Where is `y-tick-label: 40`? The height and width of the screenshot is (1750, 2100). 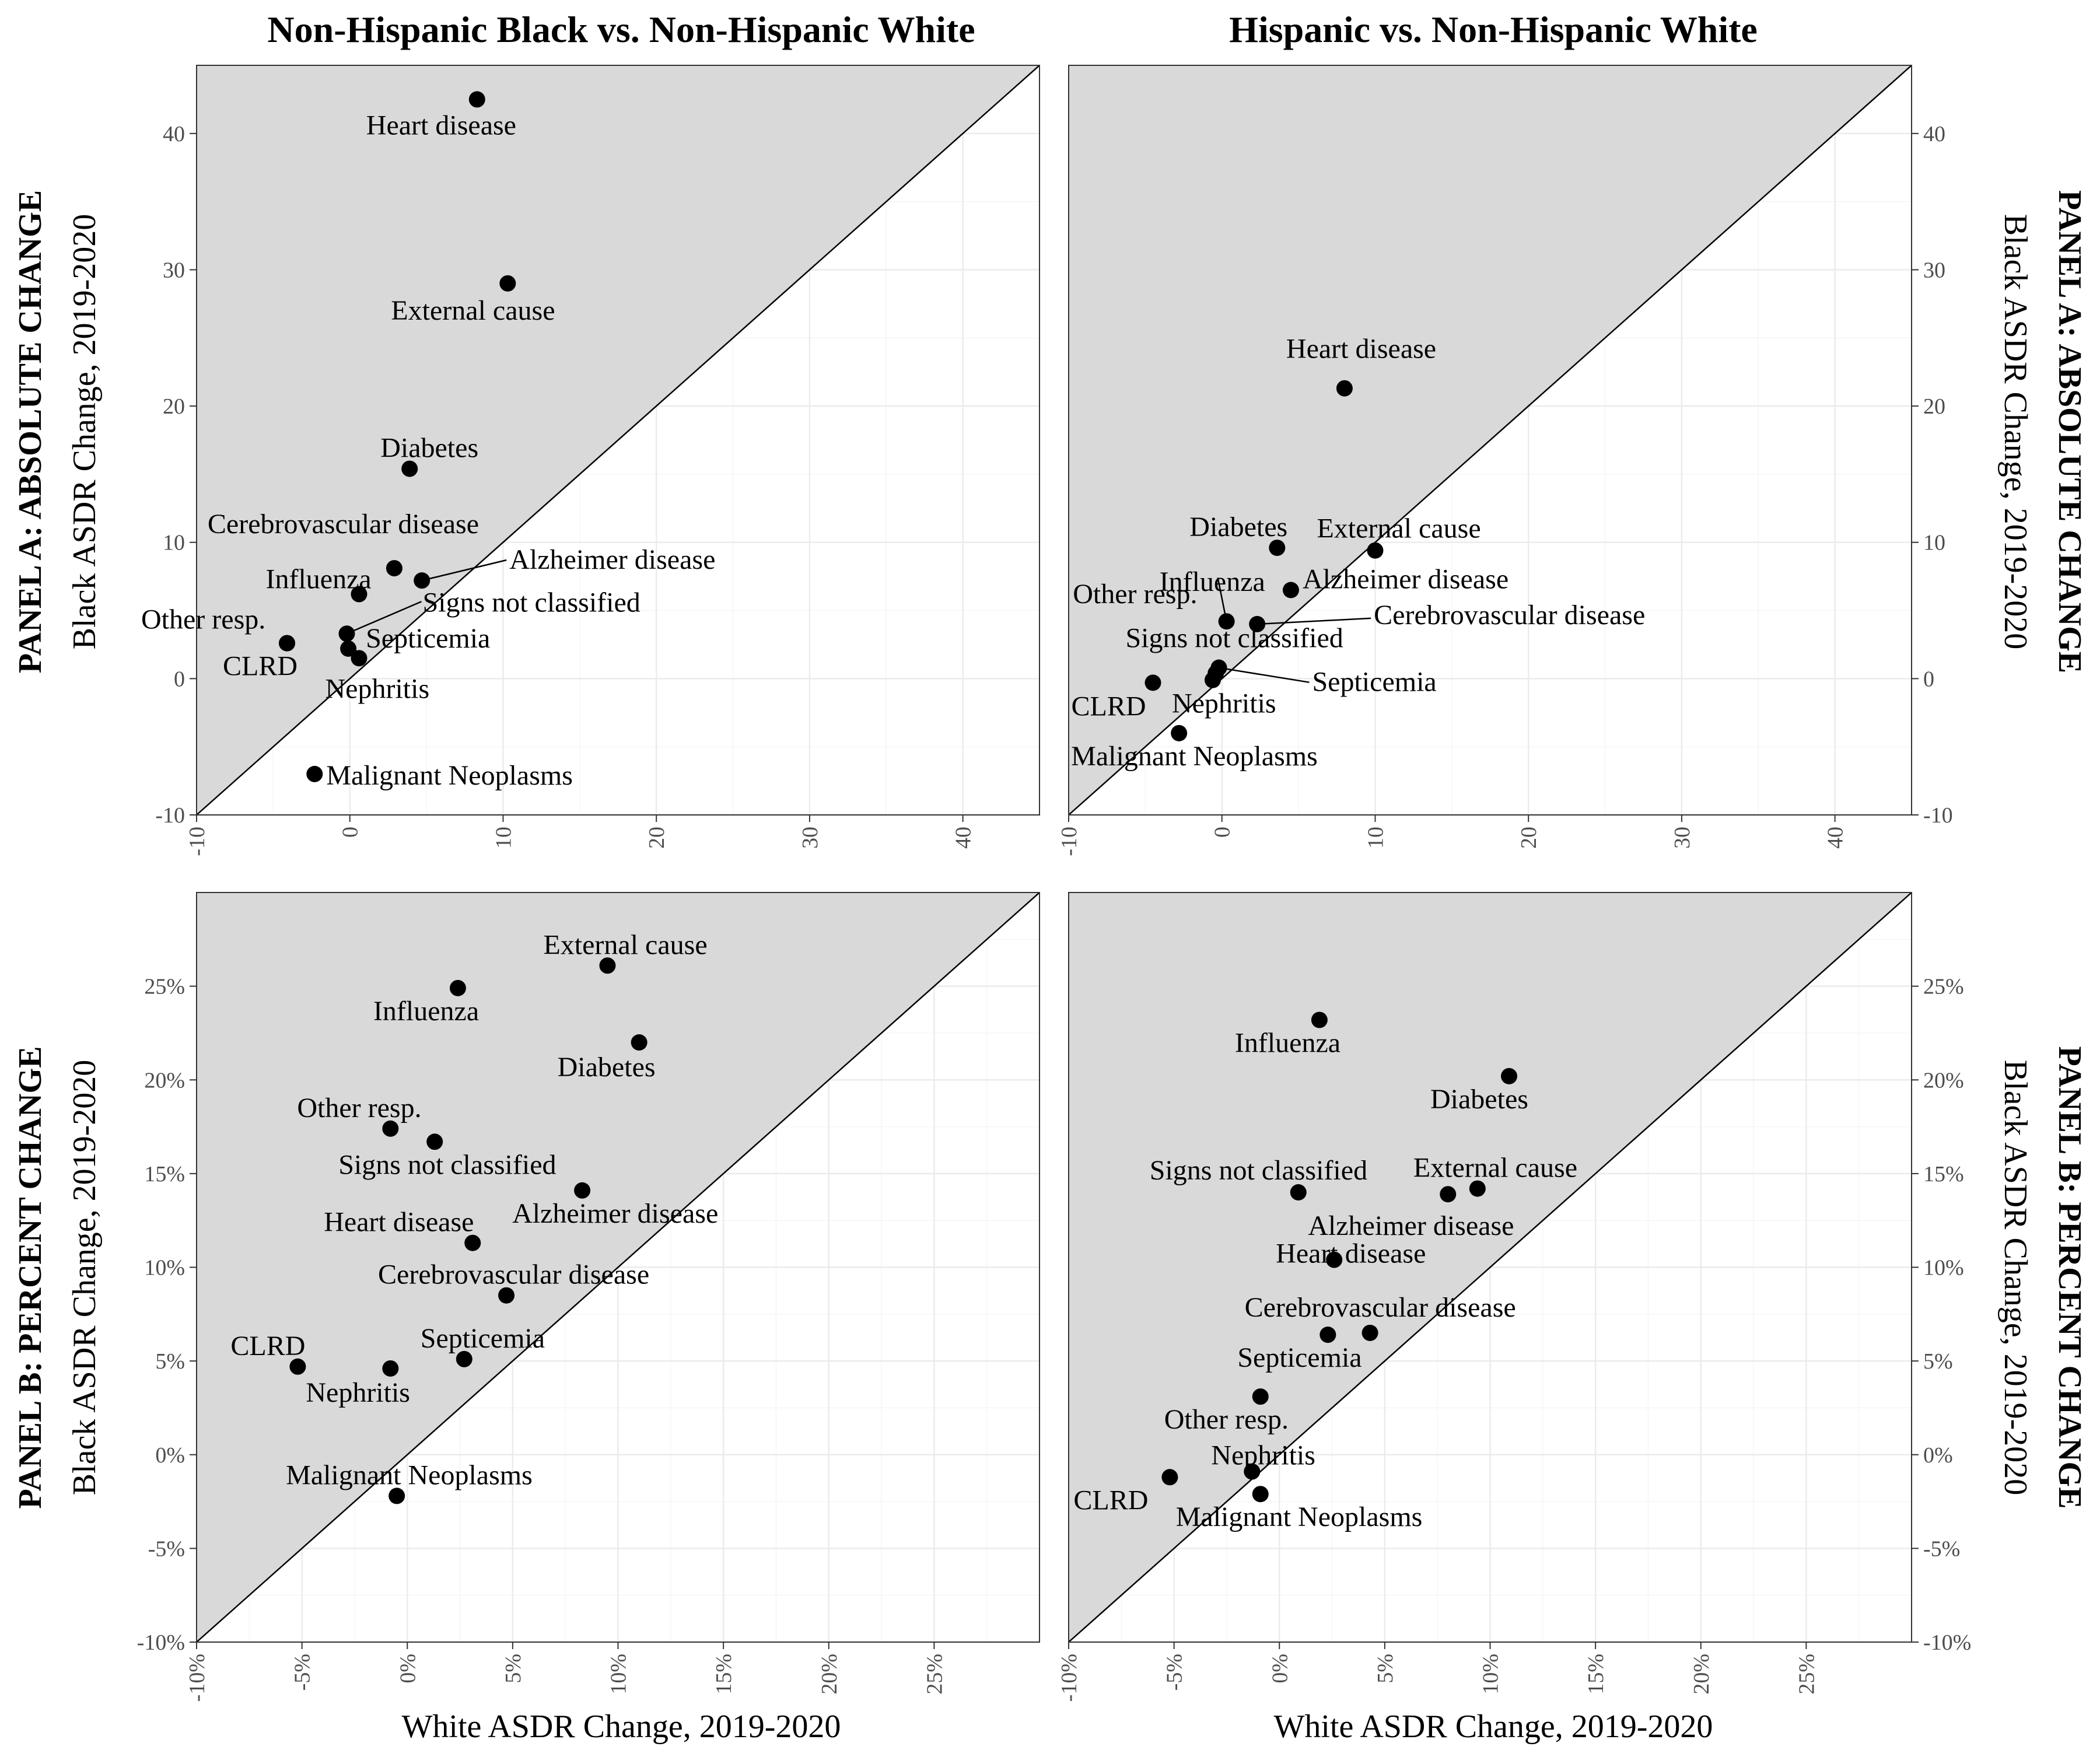
y-tick-label: 40 is located at coordinates (1934, 134).